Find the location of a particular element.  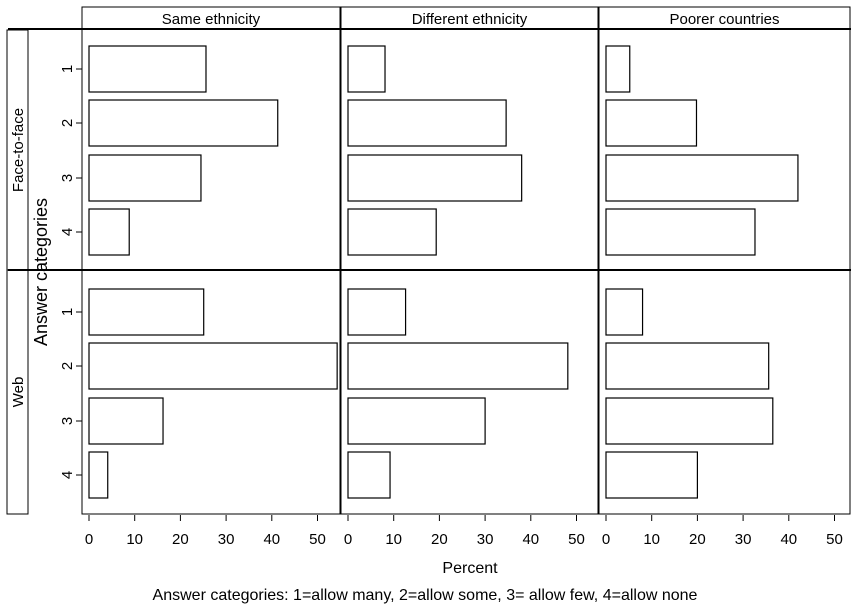

x-tick-label-poorer-countries-10: 10 is located at coordinates (651, 539).